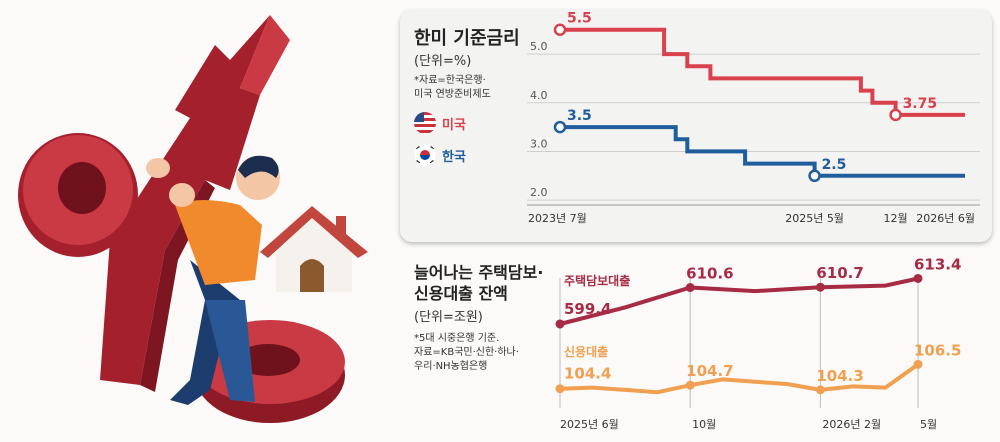  I want to click on credit-series-label: 신용대출, so click(586, 351).